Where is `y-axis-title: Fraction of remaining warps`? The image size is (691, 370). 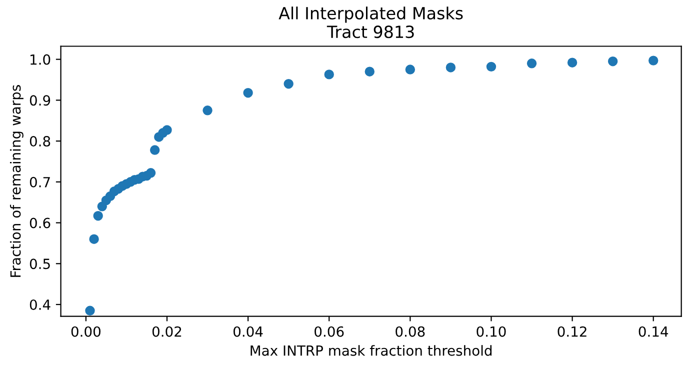
y-axis-title: Fraction of remaining warps is located at coordinates (17, 181).